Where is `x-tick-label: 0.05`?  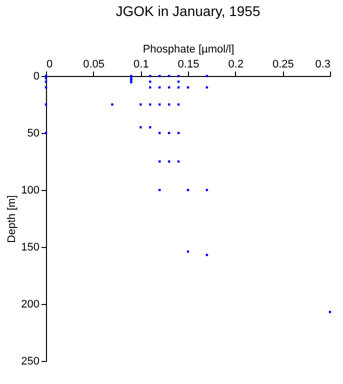 x-tick-label: 0.05 is located at coordinates (94, 64).